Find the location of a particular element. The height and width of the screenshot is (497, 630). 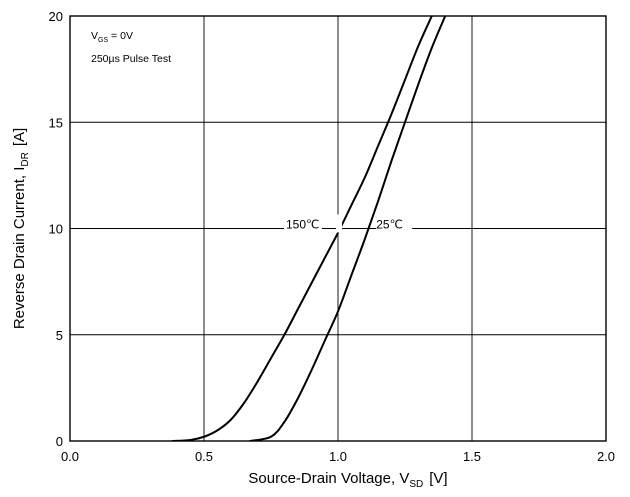

y-tick-label: 10 is located at coordinates (56, 229).